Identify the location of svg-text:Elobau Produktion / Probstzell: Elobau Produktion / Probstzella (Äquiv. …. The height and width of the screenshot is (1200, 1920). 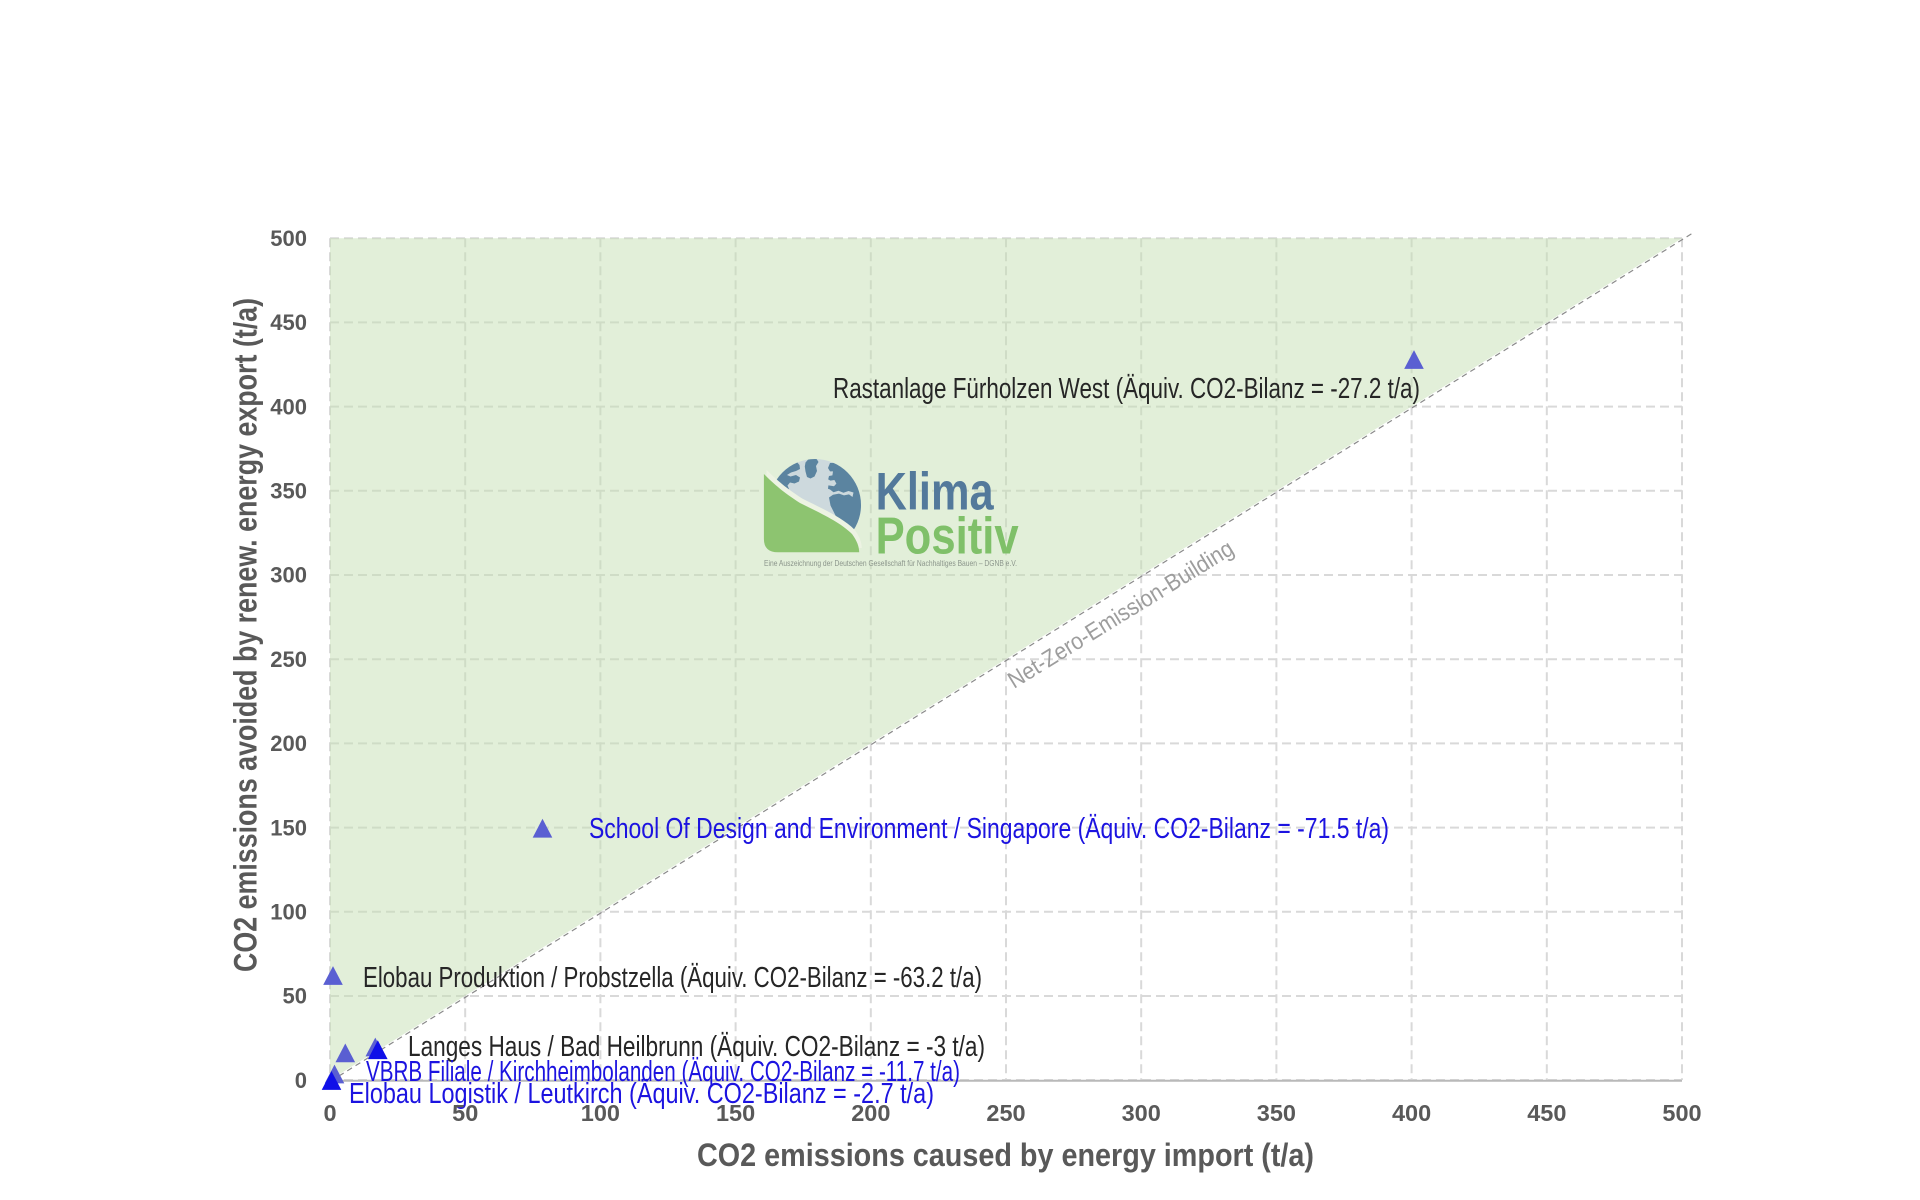
(672, 978).